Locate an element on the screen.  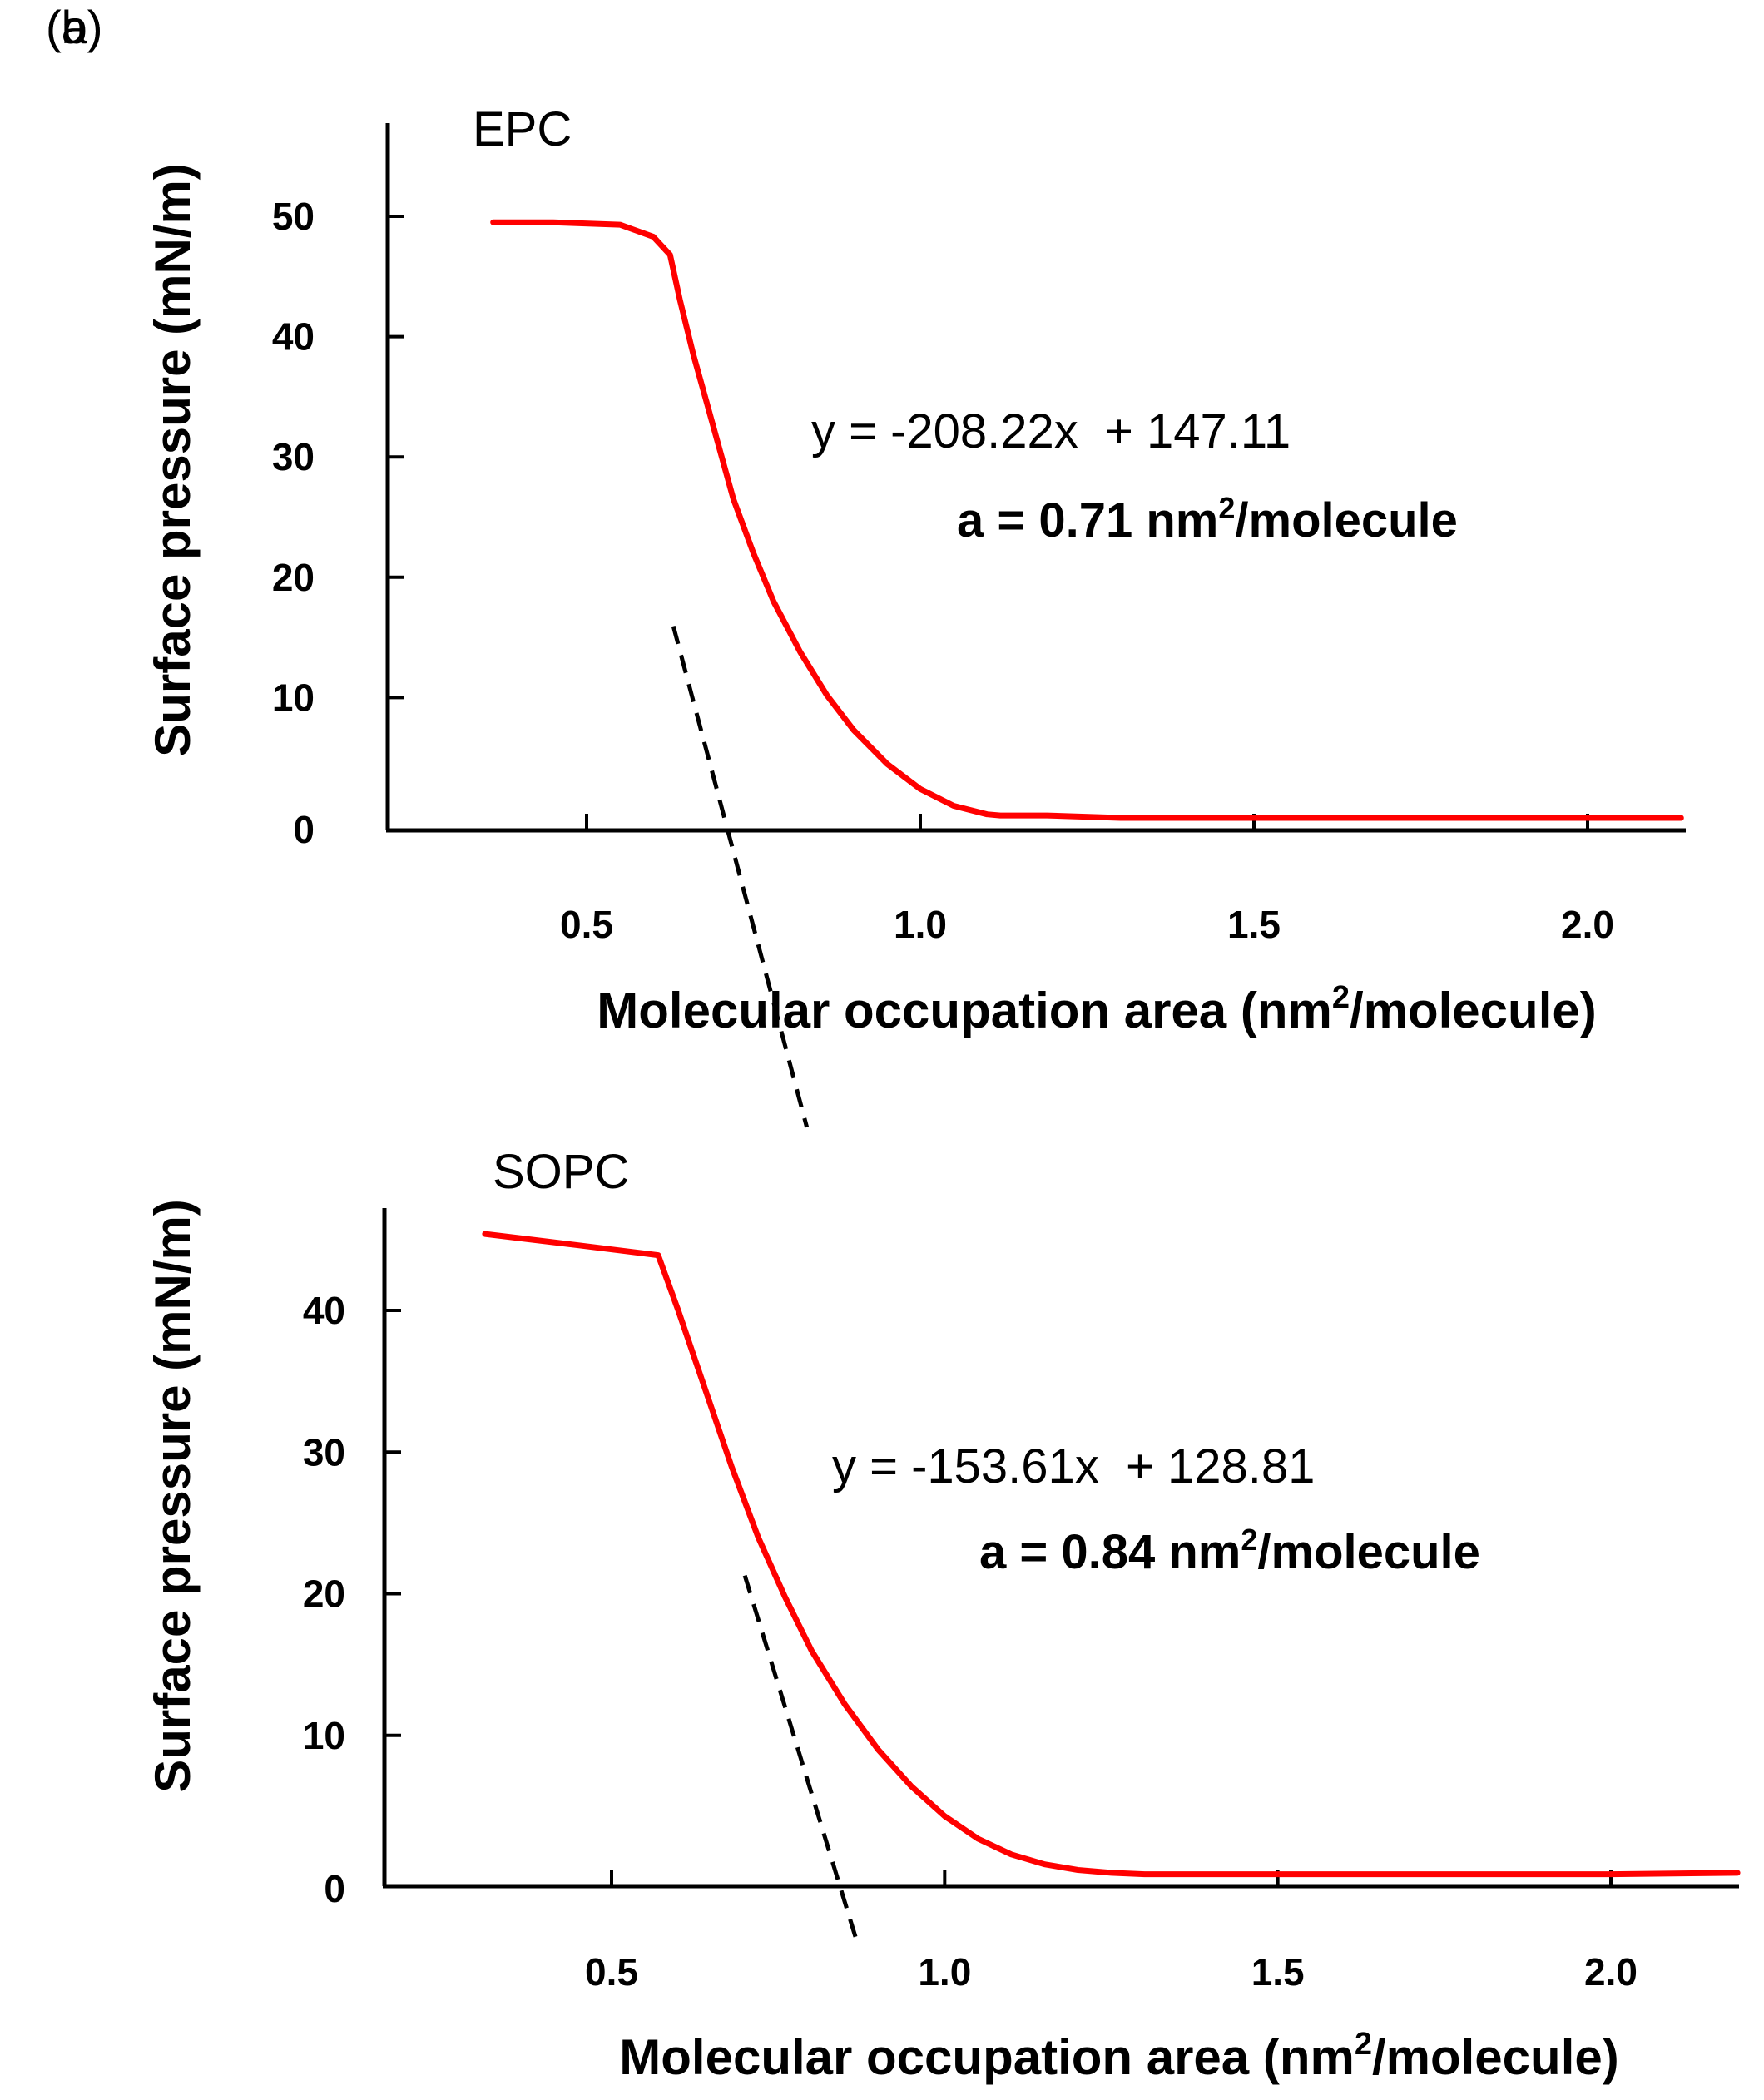
chart-b-y-axis-title: Surface pressure (mN/m) is located at coordinates (173, 1496).